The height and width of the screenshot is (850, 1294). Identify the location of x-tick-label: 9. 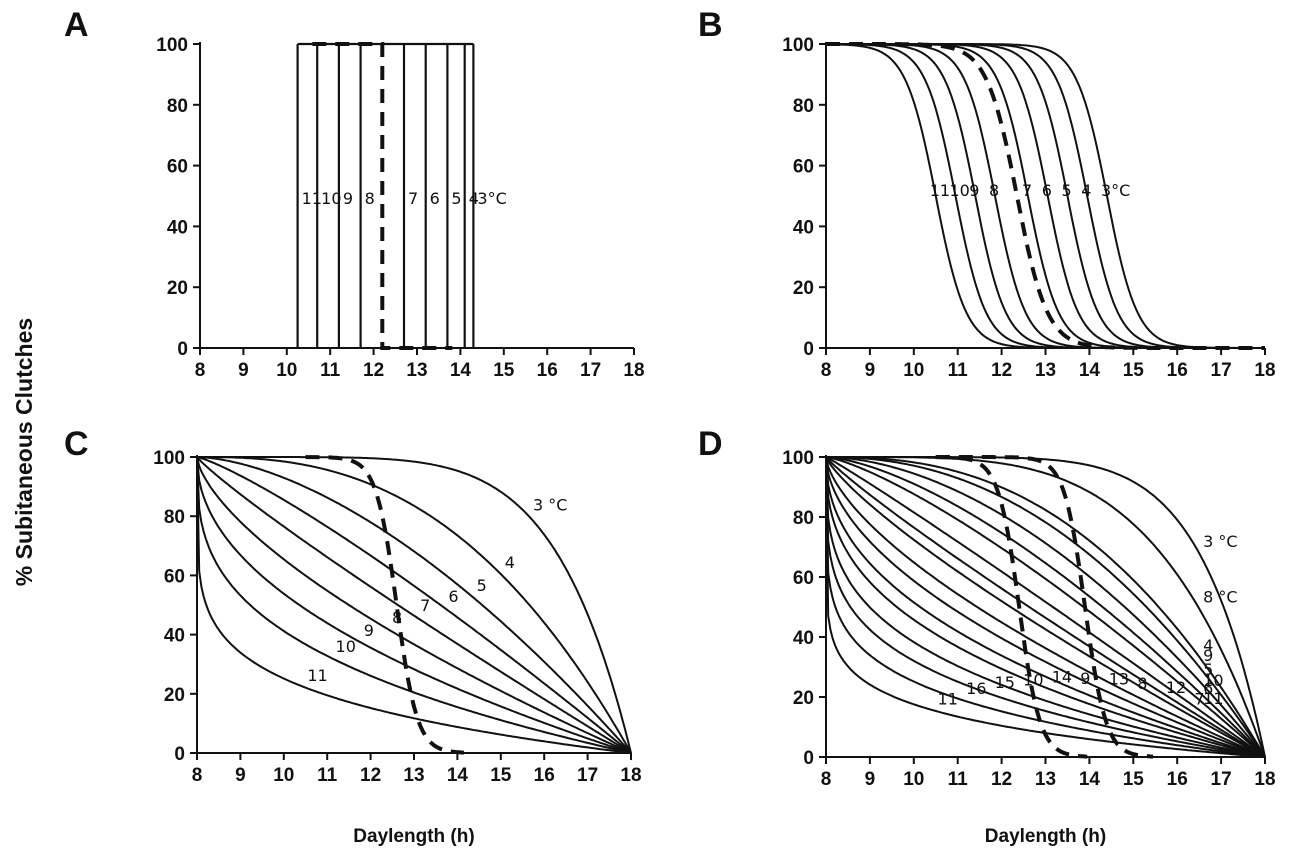
(240, 775).